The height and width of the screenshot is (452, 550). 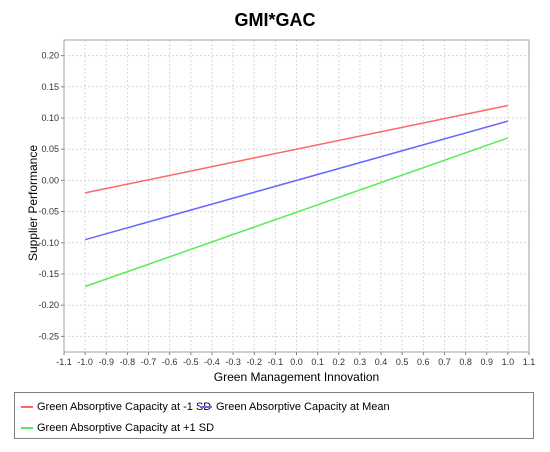 I want to click on y-tick-label: -0.05, so click(x=48, y=212).